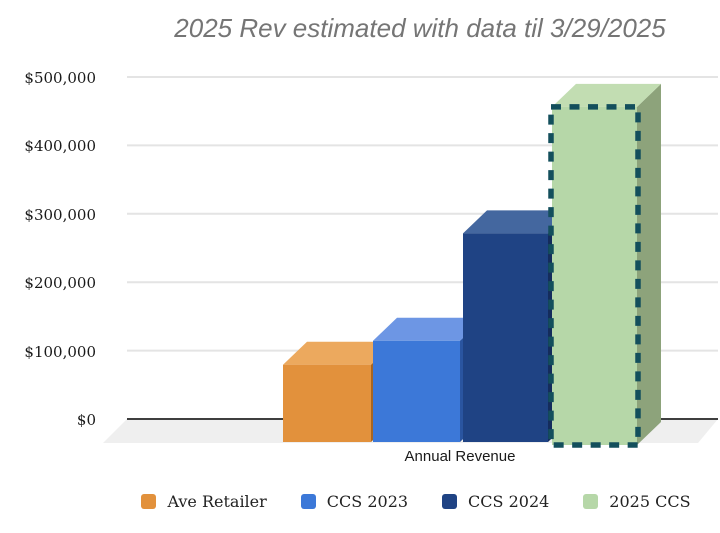 This screenshot has height=533, width=720. What do you see at coordinates (327, 403) in the screenshot?
I see `bar-ave-retailer-front` at bounding box center [327, 403].